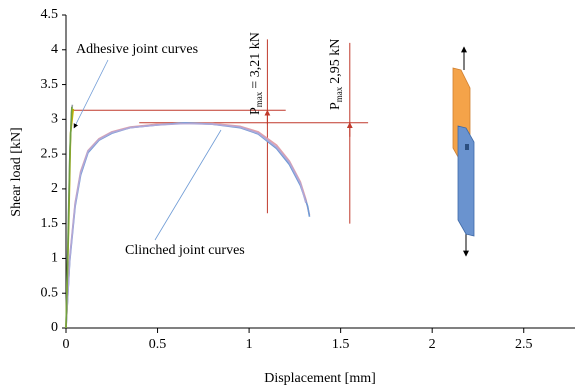  What do you see at coordinates (16, 171) in the screenshot?
I see `y-axis-label: Shear load [kN]` at bounding box center [16, 171].